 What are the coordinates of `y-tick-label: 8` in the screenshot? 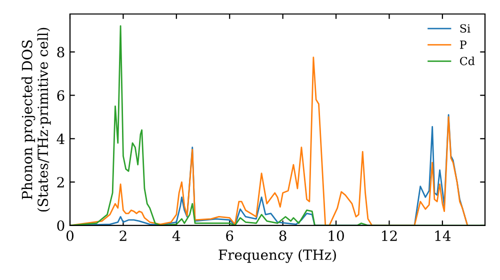 It's located at (60, 52).